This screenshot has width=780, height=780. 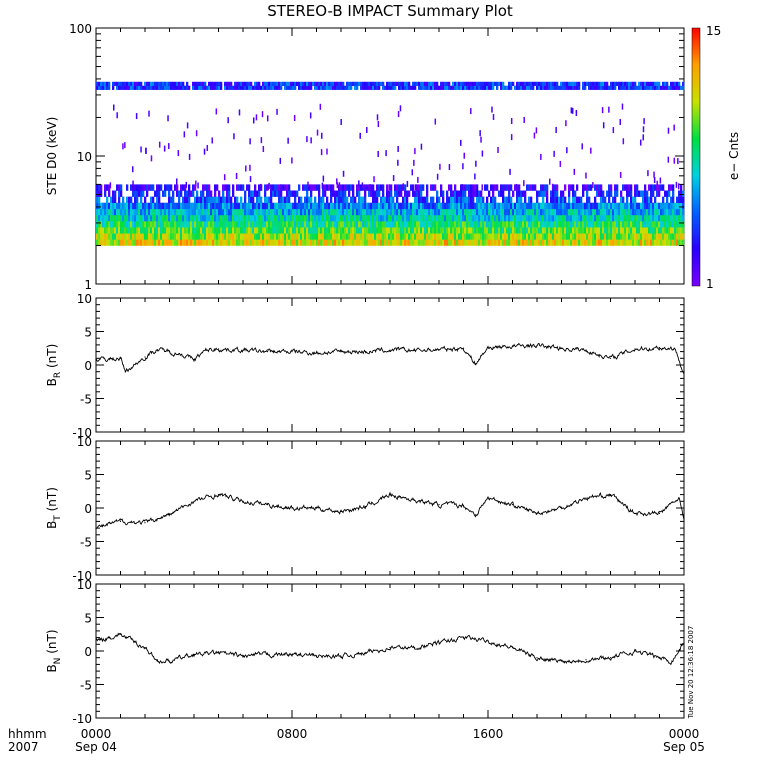 What do you see at coordinates (52, 382) in the screenshot?
I see `br-ylabel-main: B` at bounding box center [52, 382].